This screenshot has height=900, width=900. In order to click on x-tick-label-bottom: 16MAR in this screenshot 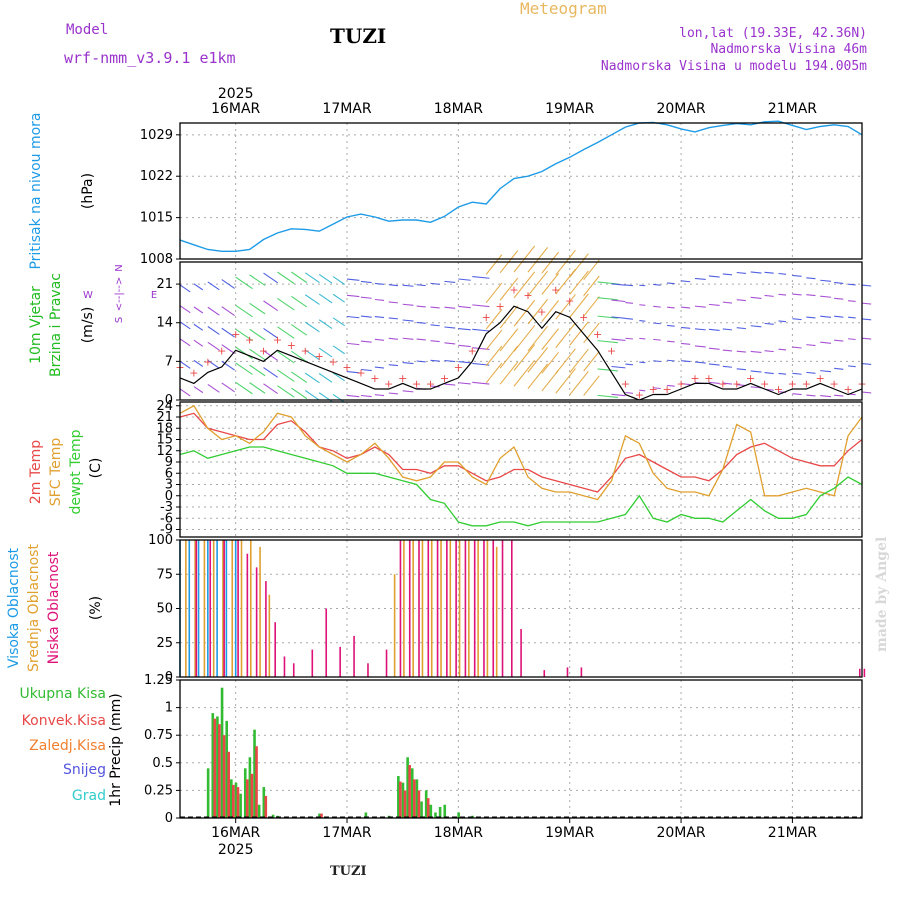, I will do `click(235, 833)`.